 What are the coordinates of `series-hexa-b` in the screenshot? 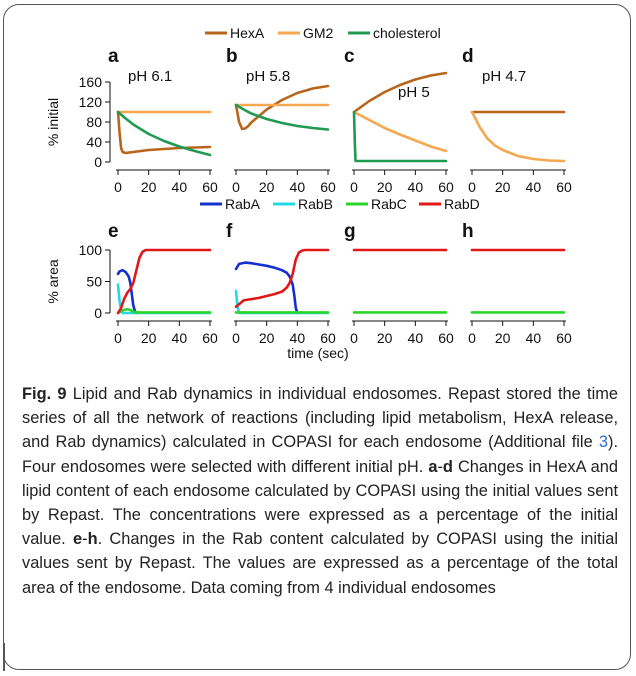 It's located at (282, 107).